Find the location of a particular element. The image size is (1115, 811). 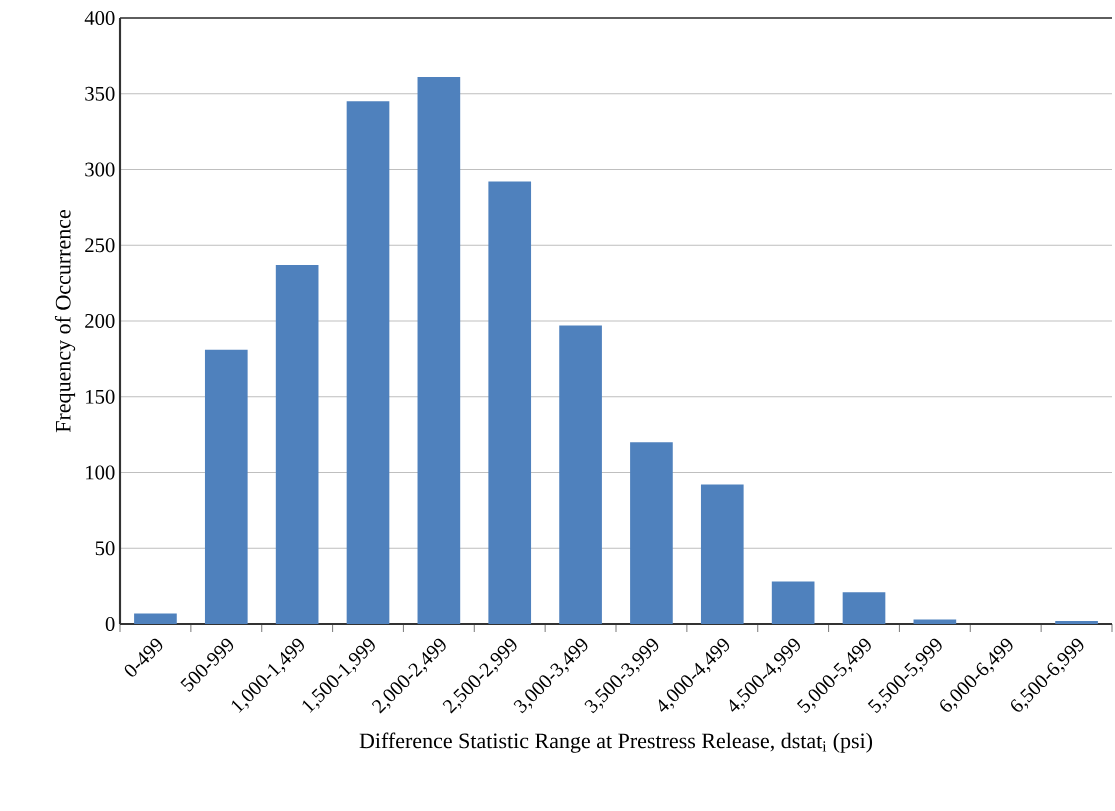

x-axis-title: Difference Statistic Range at Prestress Release, dstat$_{i}$ (psi) is located at coordinates (616, 742).